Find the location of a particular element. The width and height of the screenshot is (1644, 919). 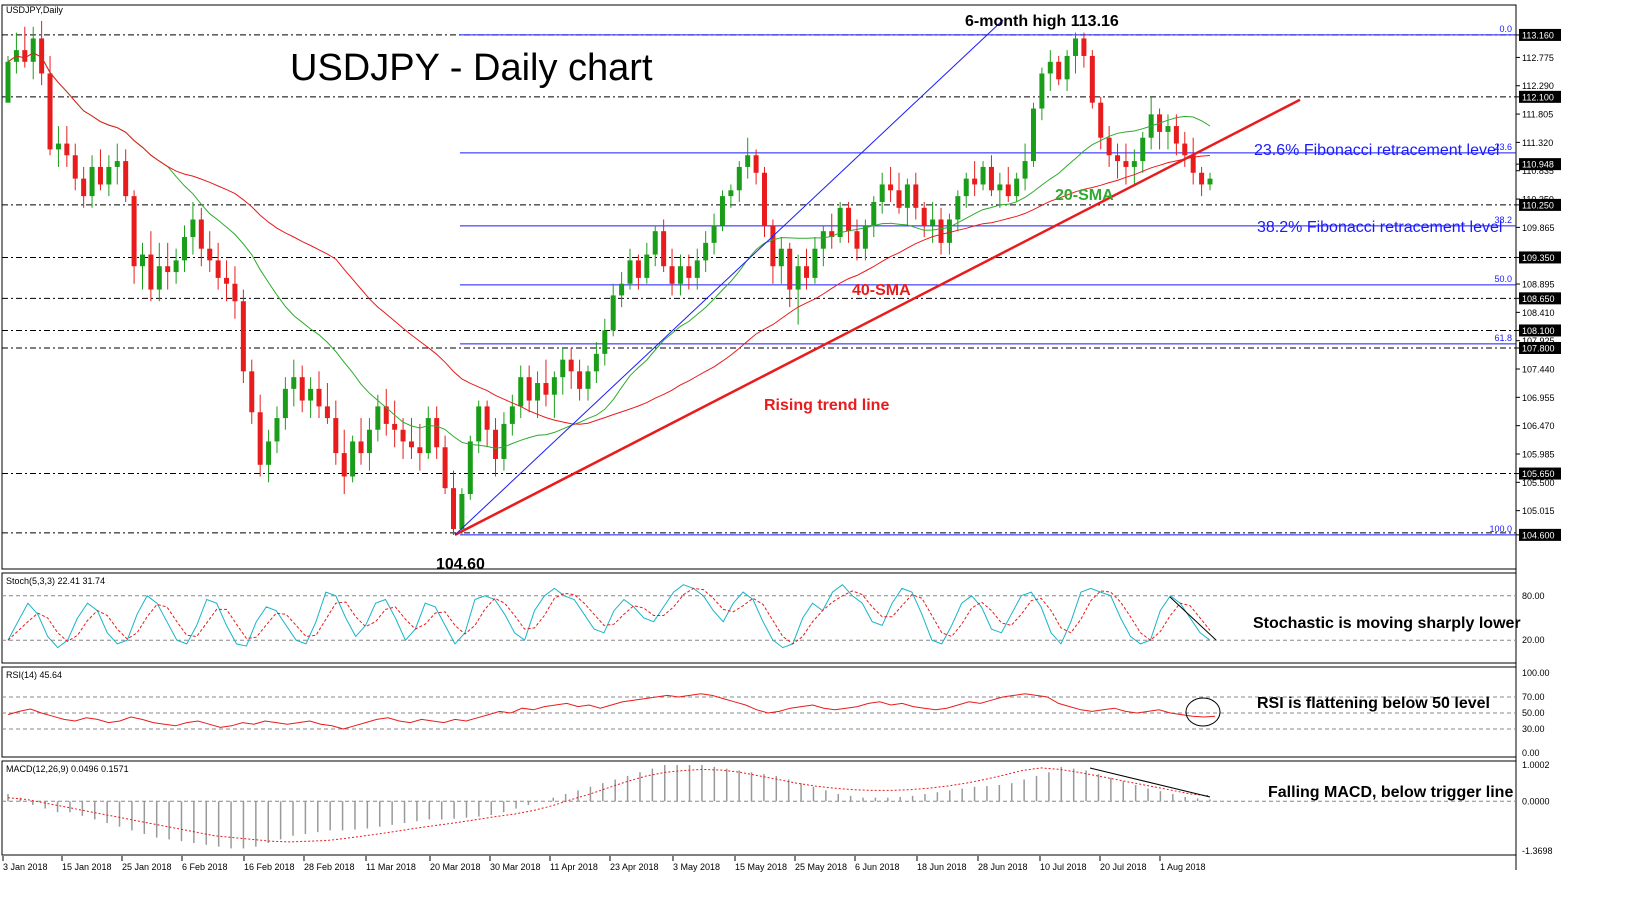

rsi-axis-label: 0.00 is located at coordinates (1531, 753).